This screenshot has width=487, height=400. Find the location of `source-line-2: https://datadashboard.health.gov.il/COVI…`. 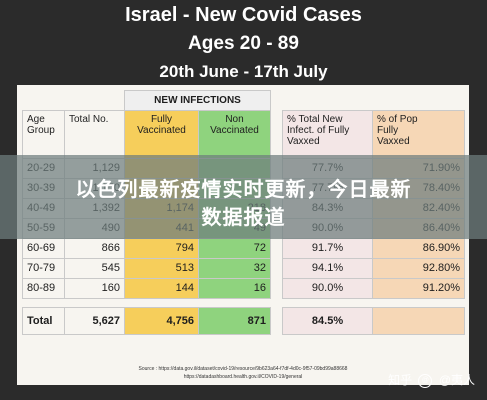

source-line-2: https://datadashboard.health.gov.il/COVI… is located at coordinates (243, 377).